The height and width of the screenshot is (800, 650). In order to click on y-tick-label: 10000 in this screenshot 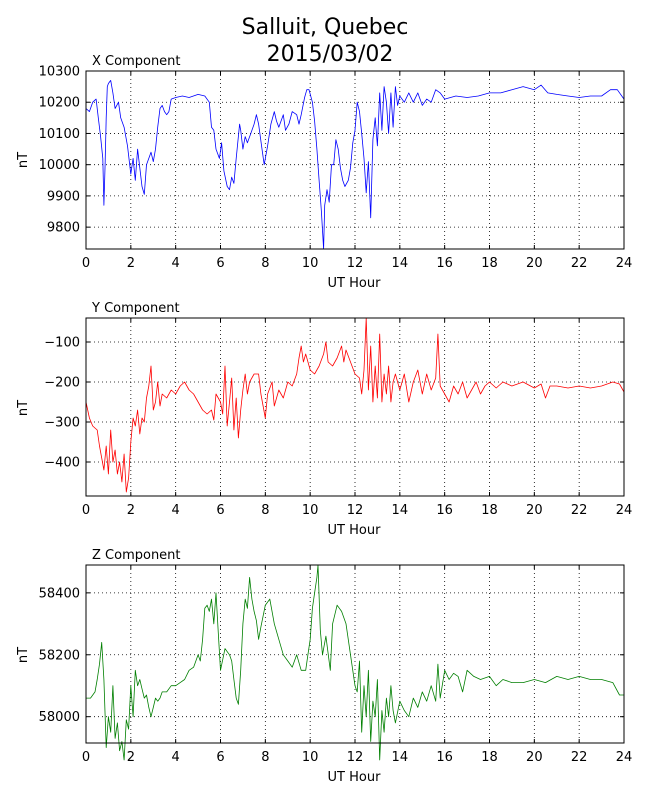, I will do `click(59, 165)`.